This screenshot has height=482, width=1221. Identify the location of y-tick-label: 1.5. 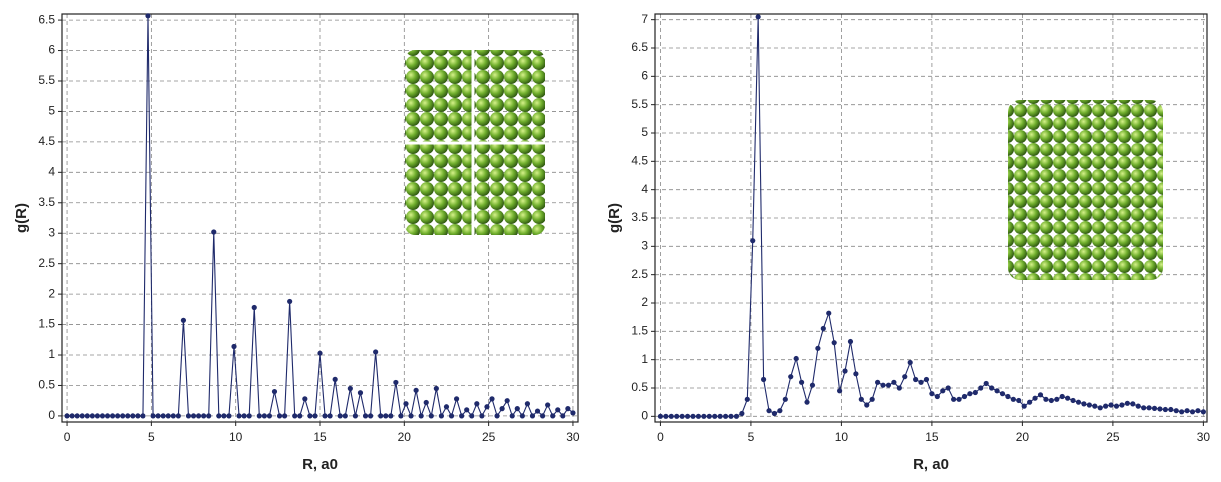
(639, 331).